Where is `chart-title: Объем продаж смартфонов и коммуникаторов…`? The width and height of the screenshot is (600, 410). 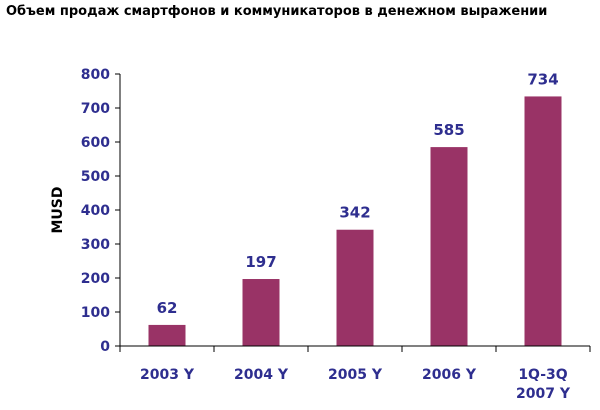 chart-title: Объем продаж смартфонов и коммуникаторов… is located at coordinates (277, 11).